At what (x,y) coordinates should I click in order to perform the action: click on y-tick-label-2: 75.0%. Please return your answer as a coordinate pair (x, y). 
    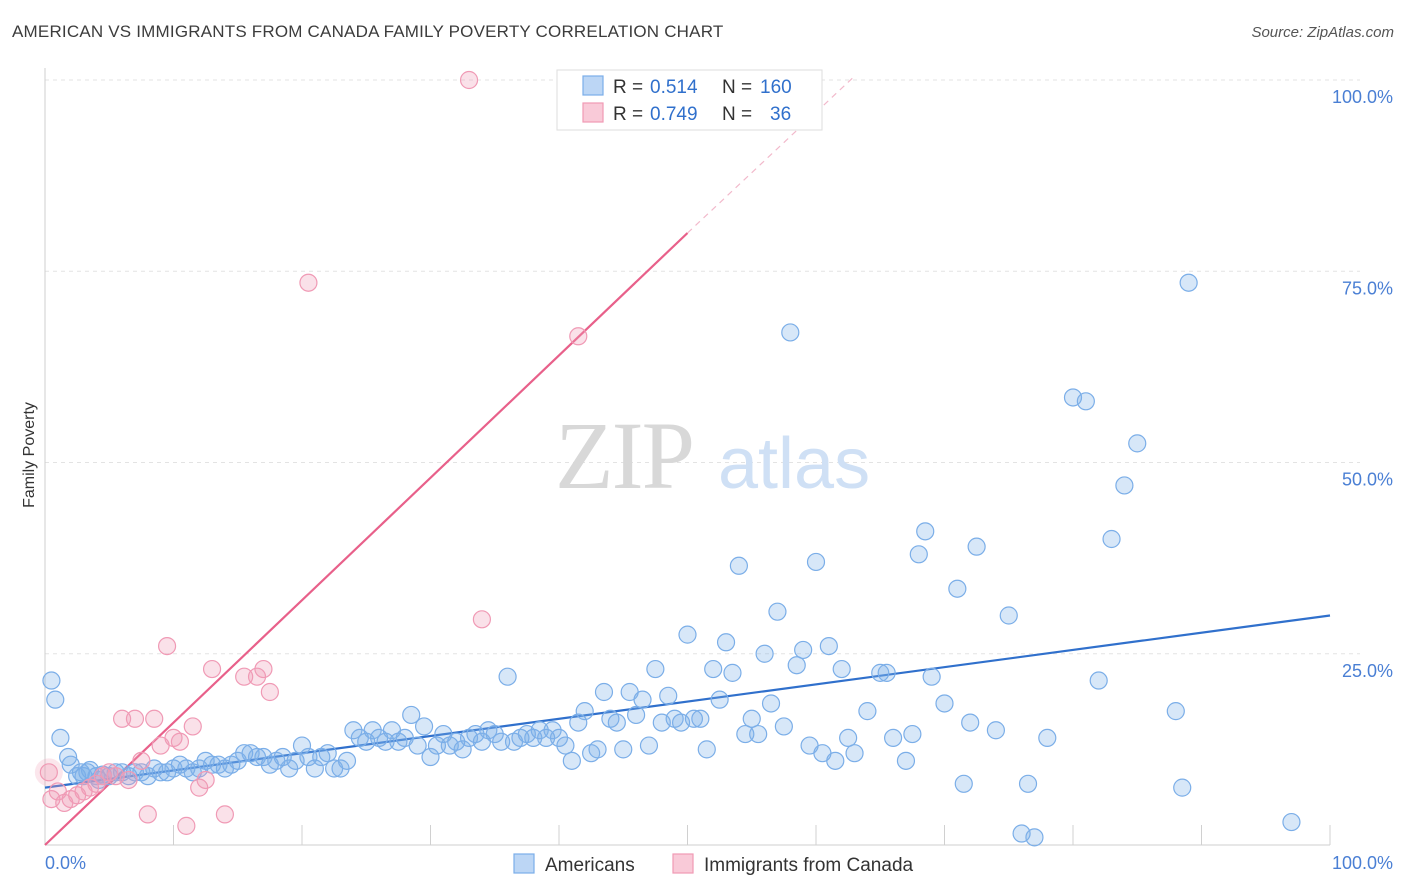
    Looking at the image, I should click on (1367, 288).